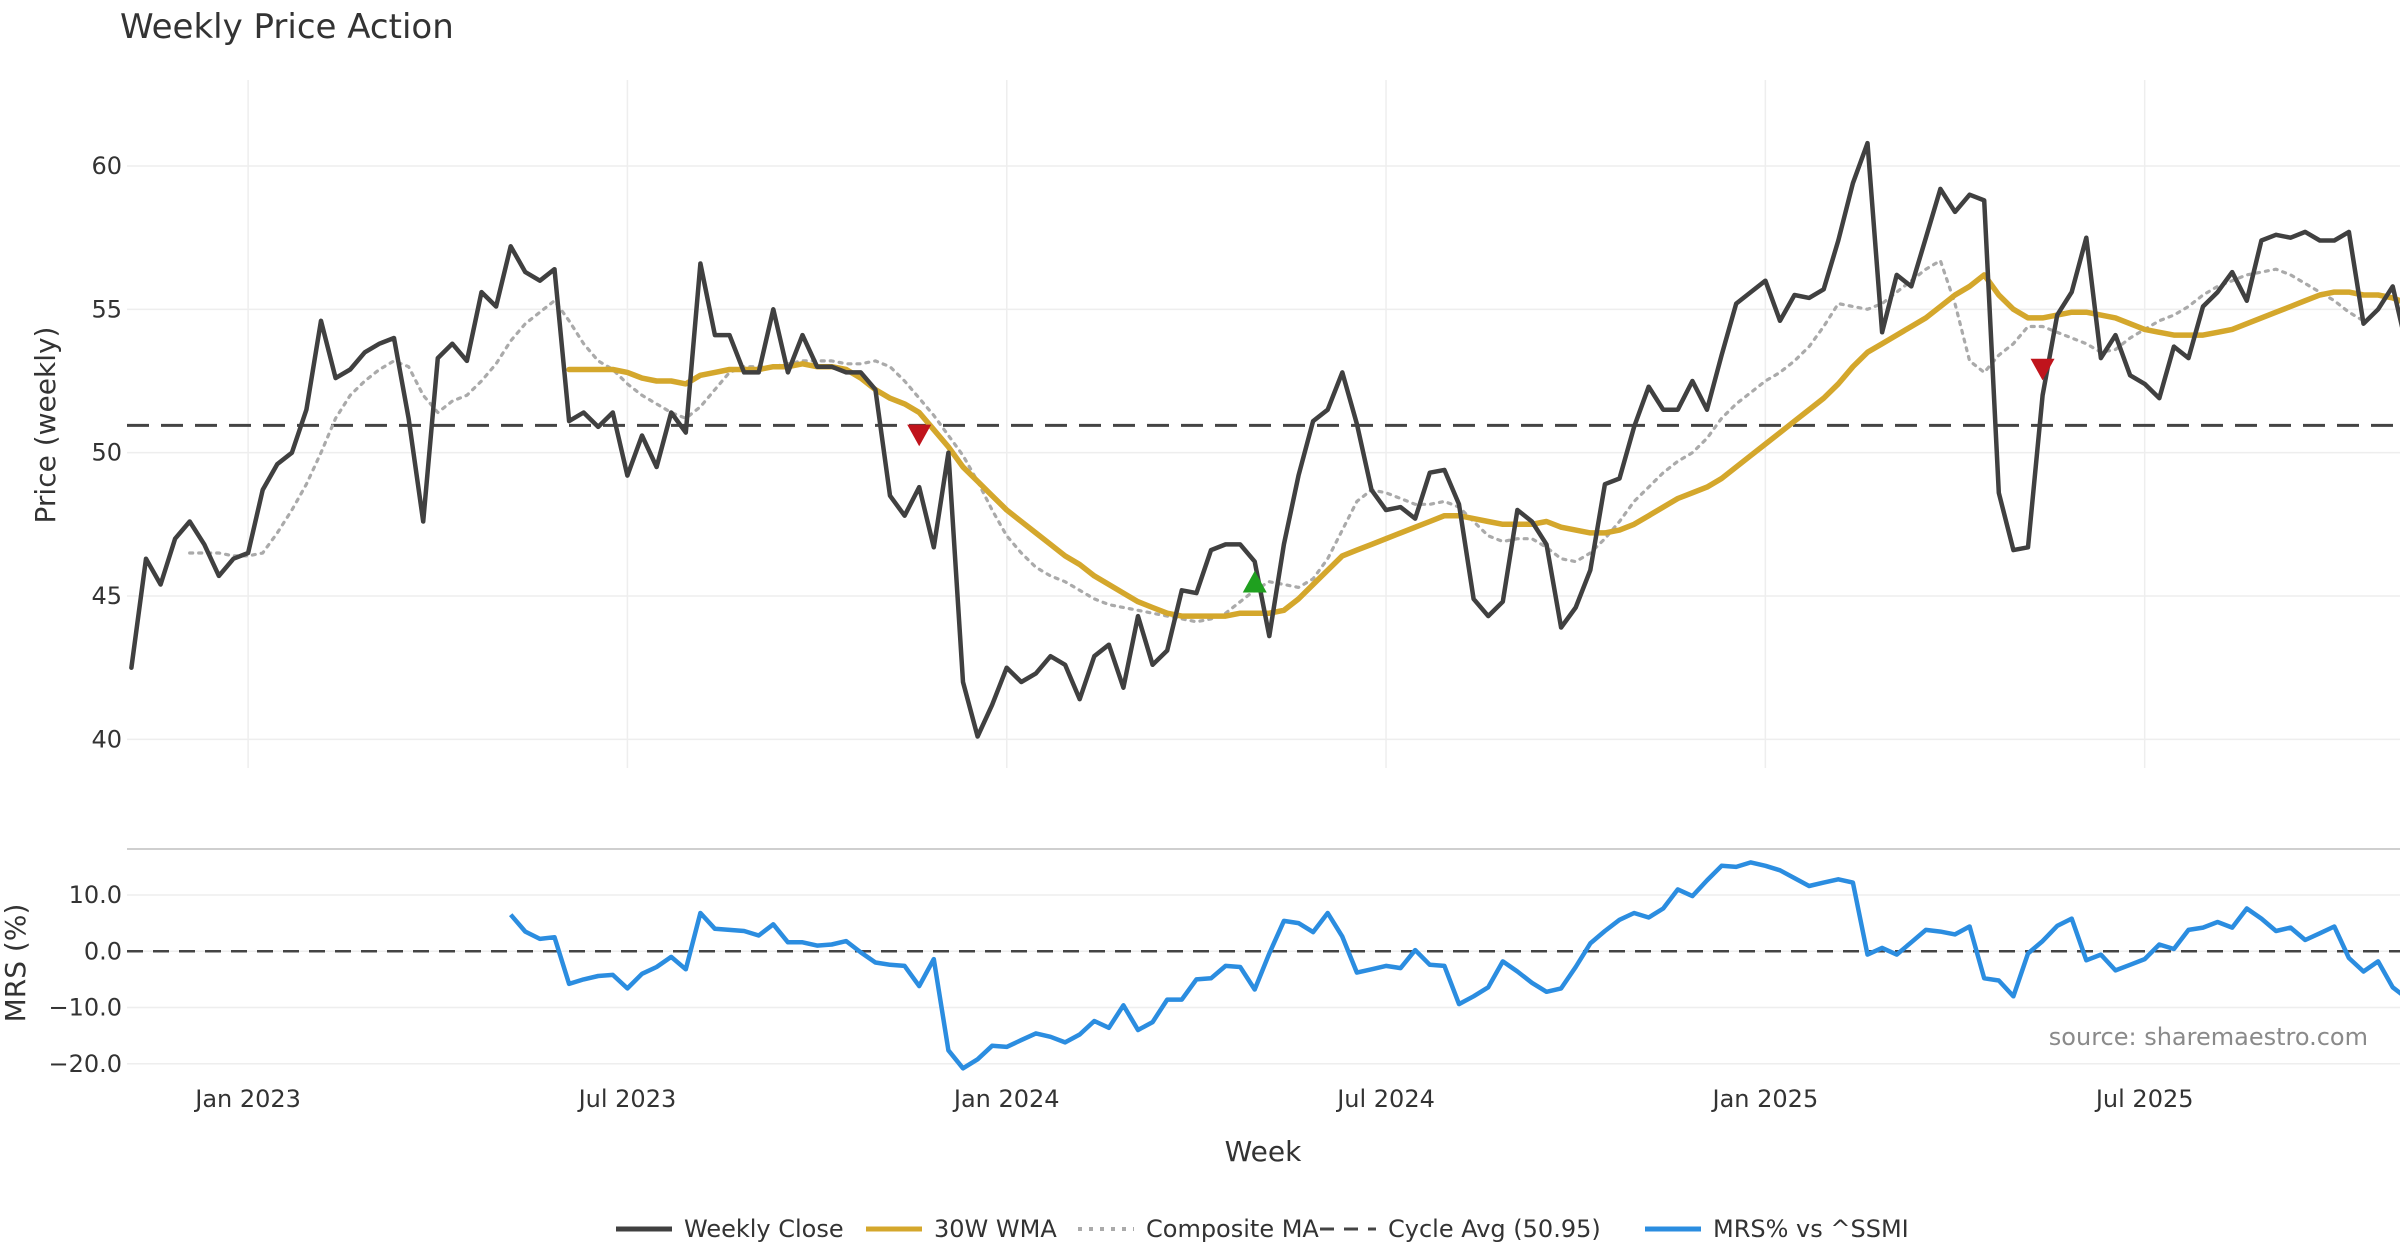 This screenshot has height=1260, width=2400. I want to click on legend-label: MRS% vs ^SSMI, so click(1811, 1229).